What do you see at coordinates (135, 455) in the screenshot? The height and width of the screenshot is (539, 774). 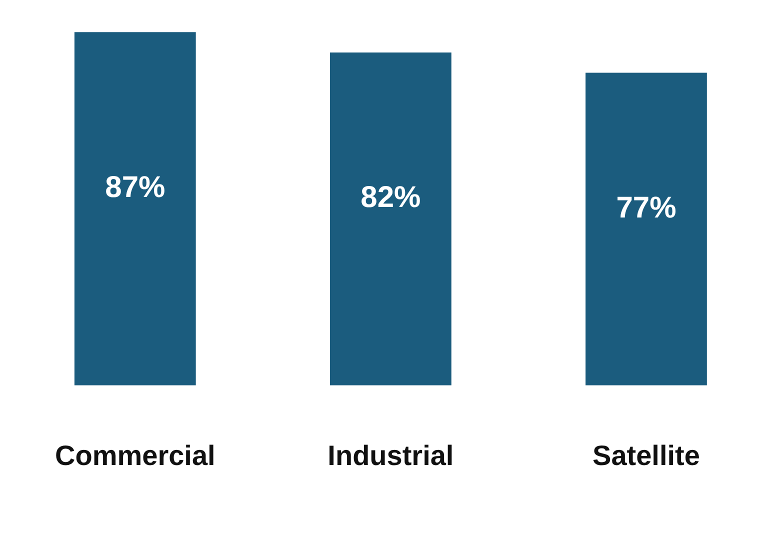 I see `x-tick-label: Commercial` at bounding box center [135, 455].